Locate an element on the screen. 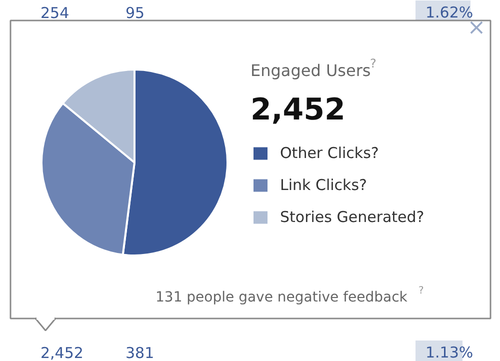 The height and width of the screenshot is (361, 500). text: 1.13% is located at coordinates (450, 352).